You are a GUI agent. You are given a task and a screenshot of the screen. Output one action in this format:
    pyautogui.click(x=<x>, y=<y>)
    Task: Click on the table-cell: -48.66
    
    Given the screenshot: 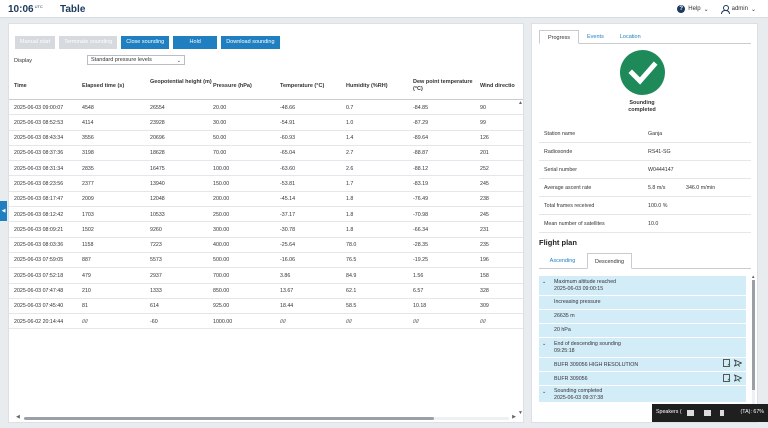 What is the action you would take?
    pyautogui.click(x=288, y=107)
    